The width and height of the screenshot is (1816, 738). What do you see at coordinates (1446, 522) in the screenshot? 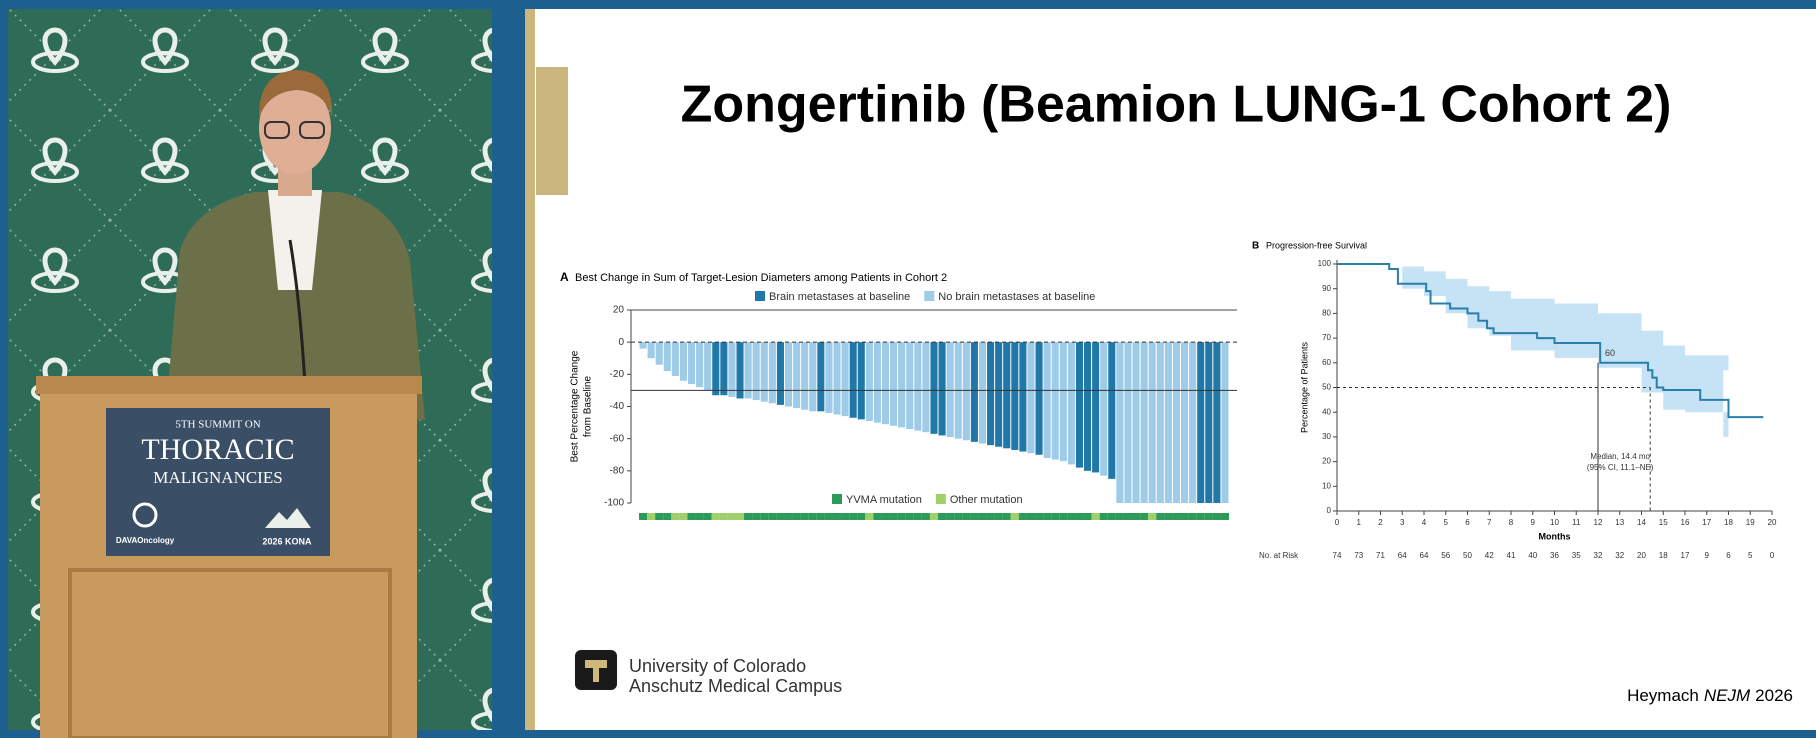
I see `x-tick-label: 5` at bounding box center [1446, 522].